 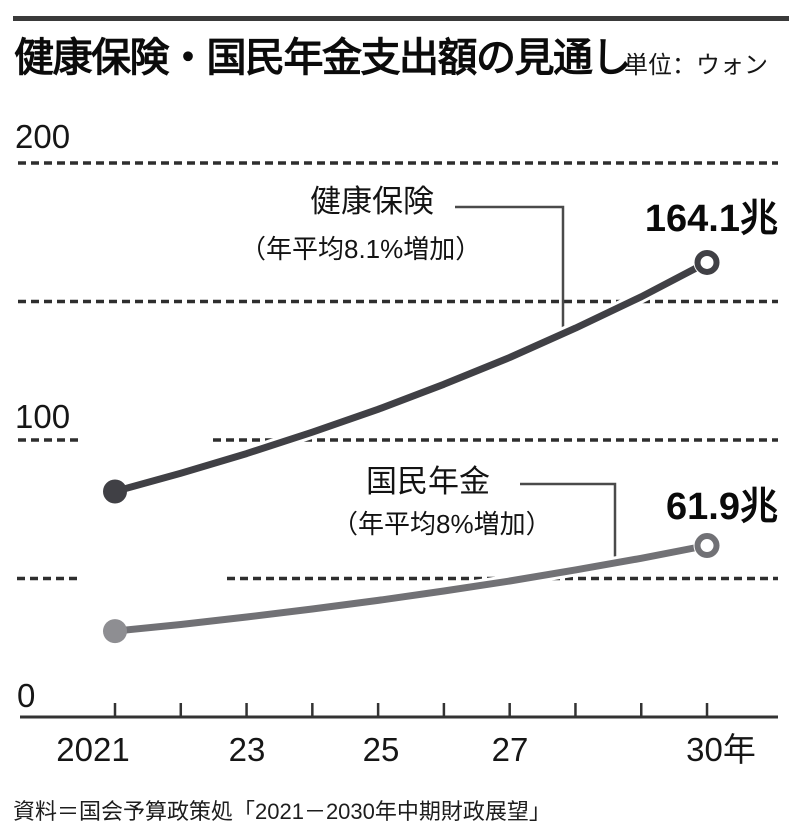 What do you see at coordinates (707, 546) in the screenshot?
I see `end-marker-national-pension` at bounding box center [707, 546].